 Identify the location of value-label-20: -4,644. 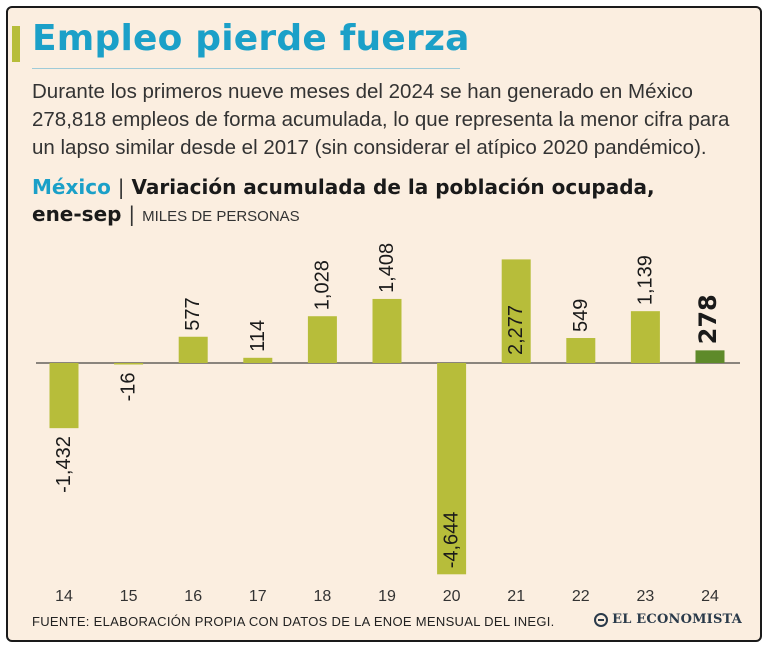
(452, 540).